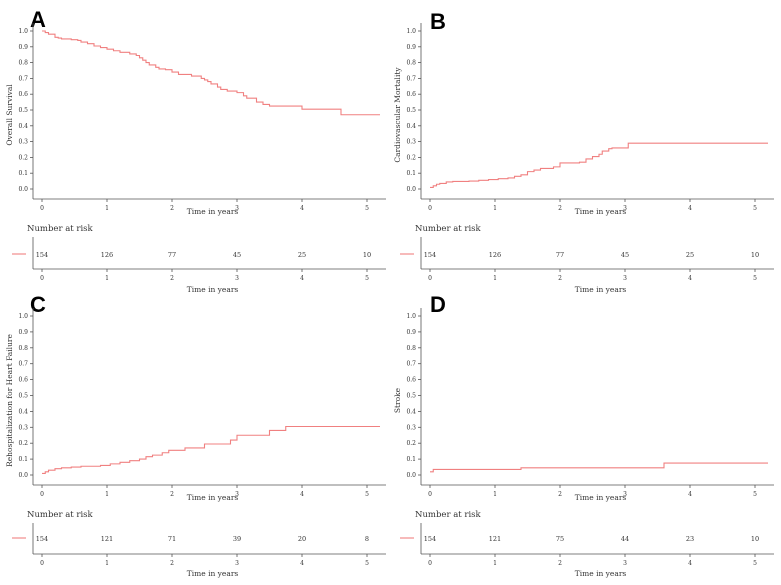 The width and height of the screenshot is (781, 585). I want to click on risk-count: 45, so click(625, 255).